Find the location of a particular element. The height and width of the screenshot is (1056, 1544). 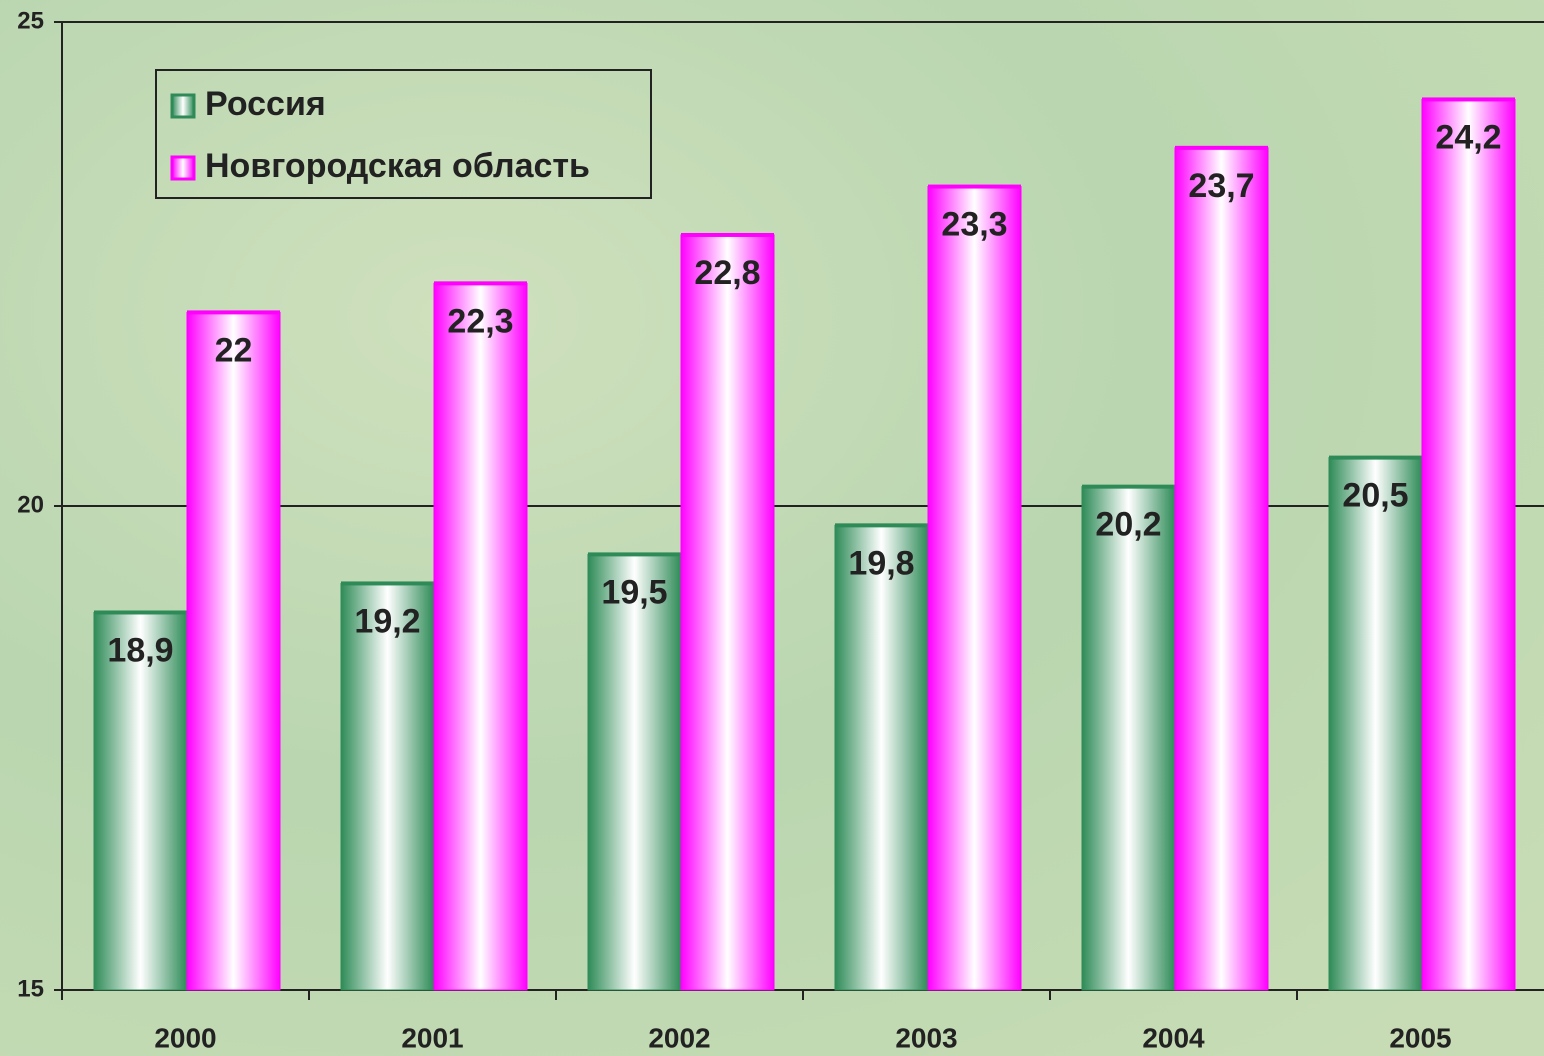

value-label: 19,5 is located at coordinates (634, 592).